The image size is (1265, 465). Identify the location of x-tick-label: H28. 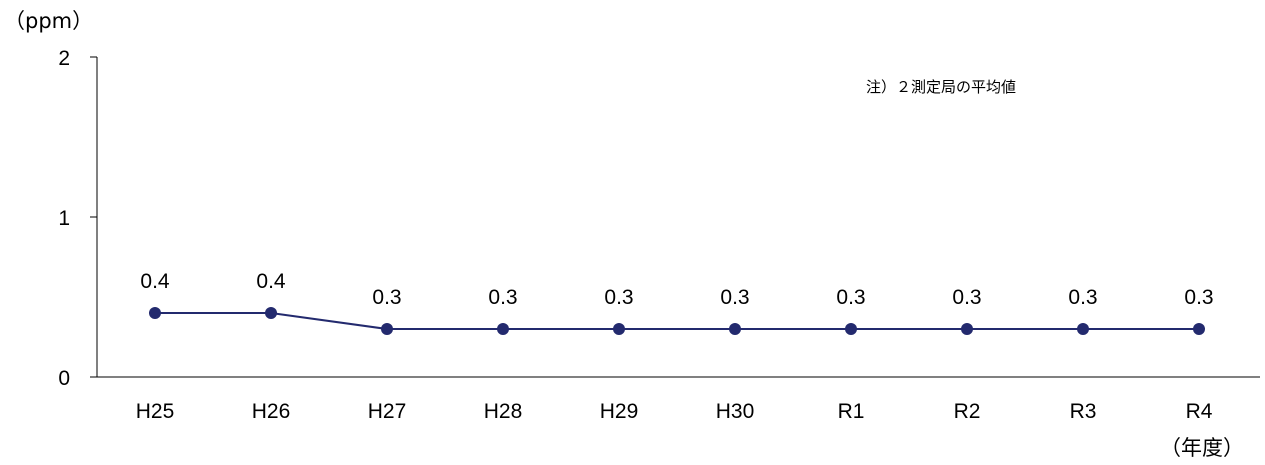
(503, 411).